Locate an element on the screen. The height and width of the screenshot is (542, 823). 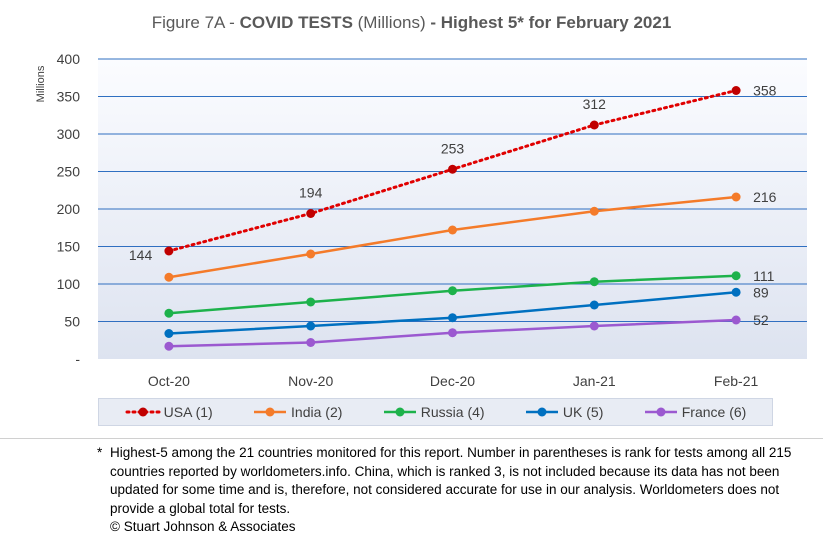
legend-item: USA (1) is located at coordinates (169, 412).